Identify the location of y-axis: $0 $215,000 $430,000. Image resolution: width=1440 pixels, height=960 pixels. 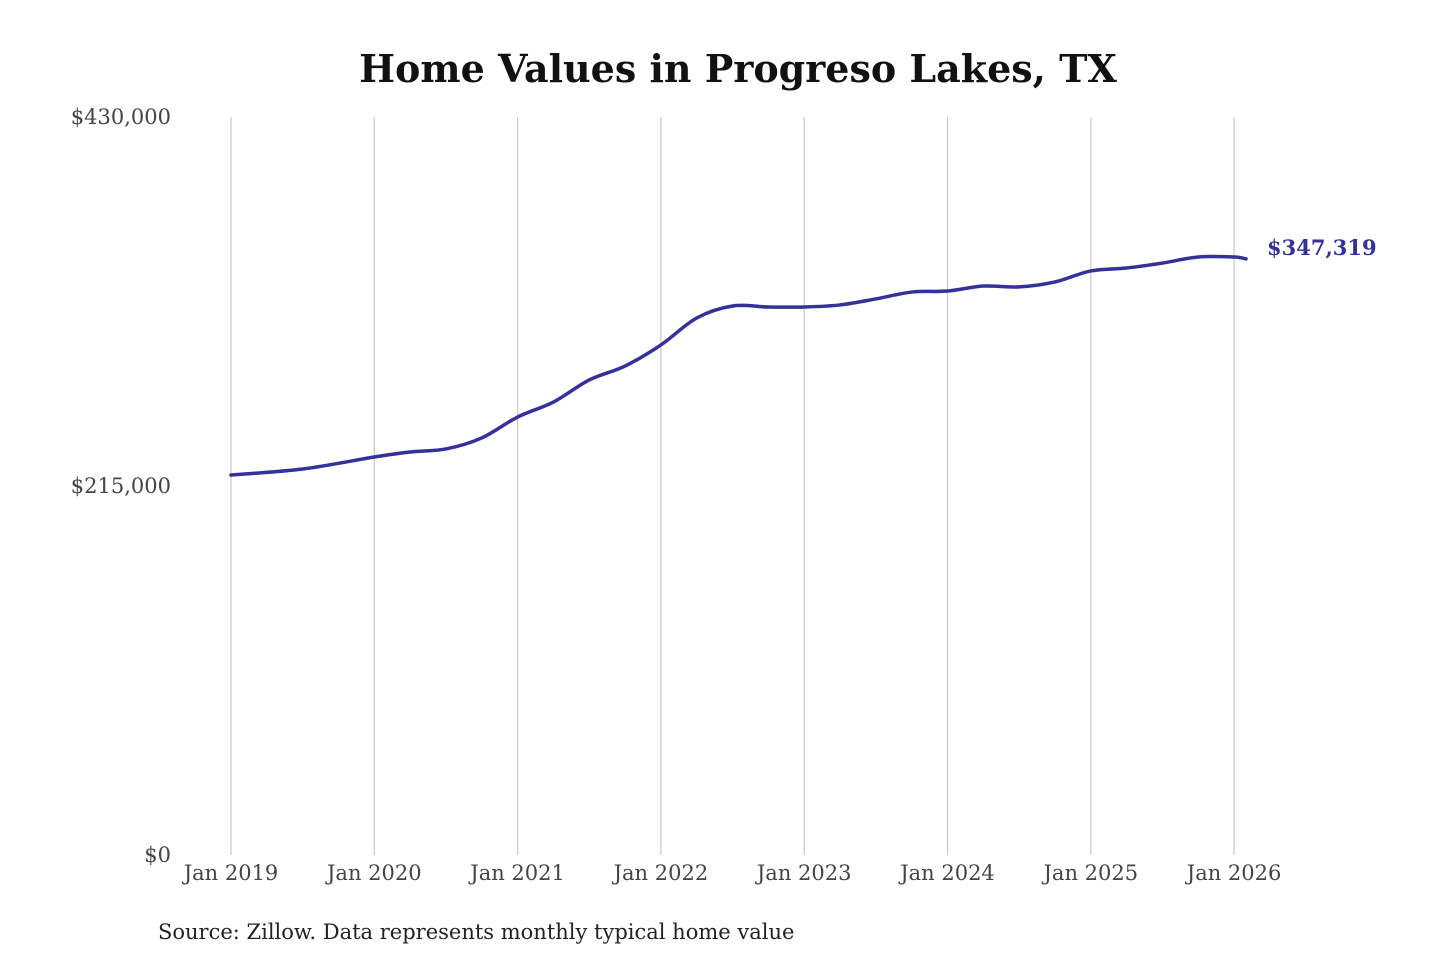
(121, 486).